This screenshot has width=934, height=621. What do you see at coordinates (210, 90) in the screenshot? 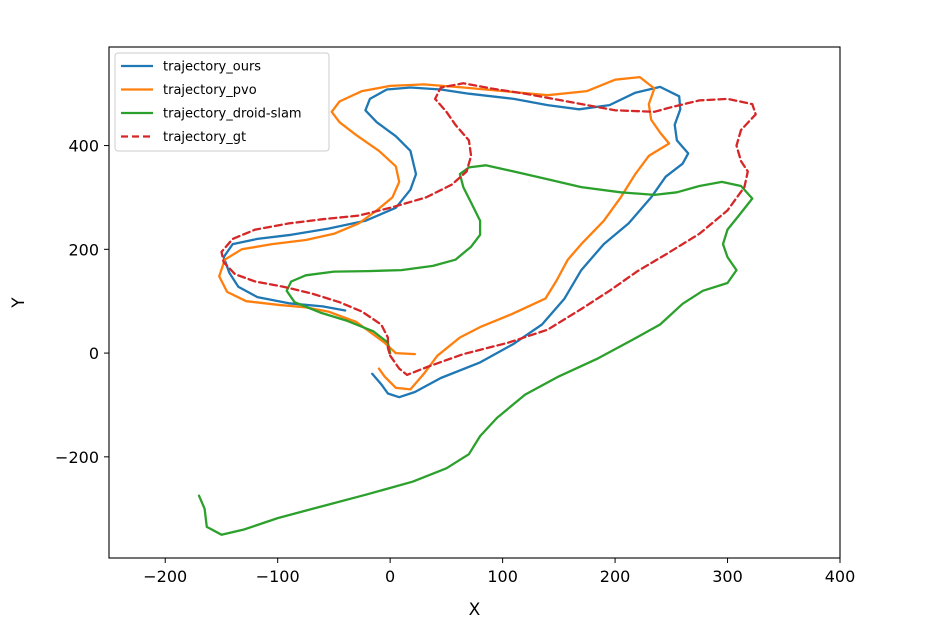
I see `legend-label-trajectory-pvo: trajectory_pvo` at bounding box center [210, 90].